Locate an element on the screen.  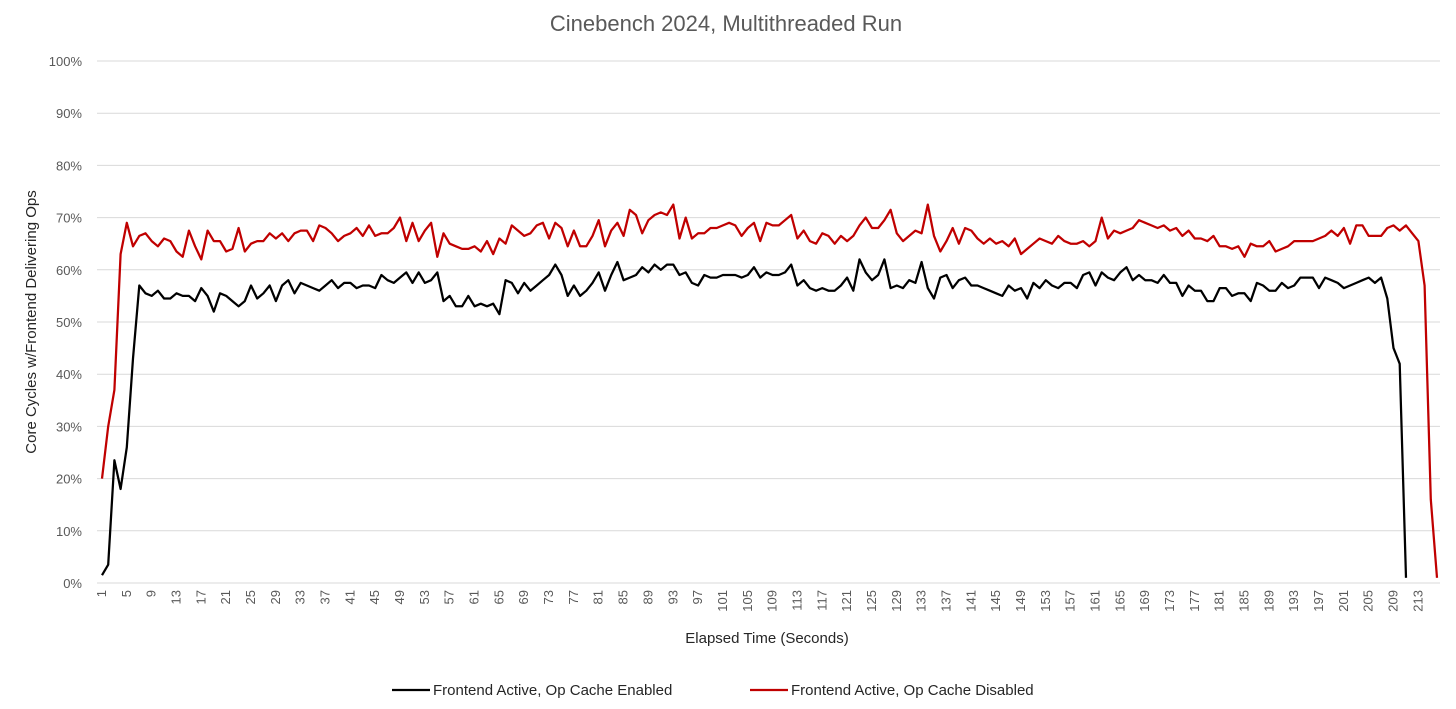
x-tick-label: 41 is located at coordinates (349, 597).